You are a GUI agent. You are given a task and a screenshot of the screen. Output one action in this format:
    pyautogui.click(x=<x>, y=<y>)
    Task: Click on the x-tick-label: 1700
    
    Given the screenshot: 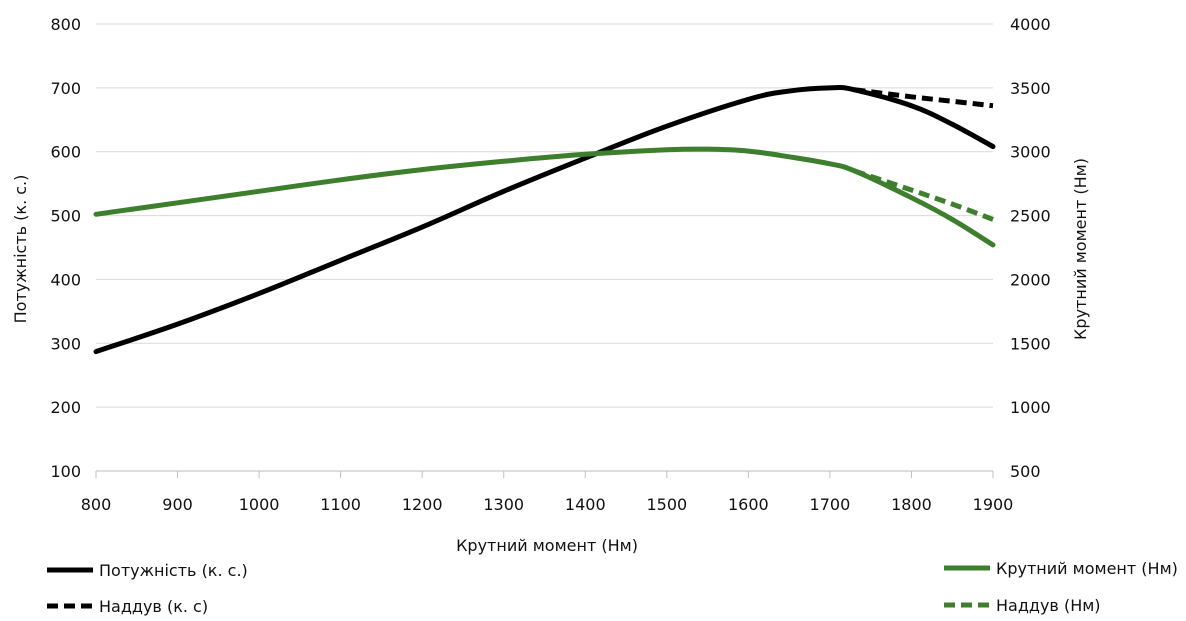 What is the action you would take?
    pyautogui.click(x=830, y=504)
    